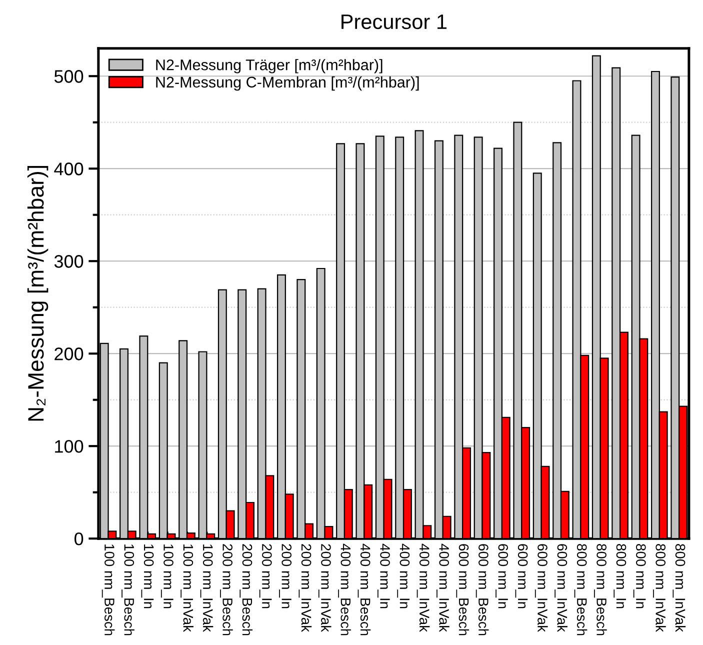  What do you see at coordinates (69, 169) in the screenshot?
I see `y-tick-label: 400` at bounding box center [69, 169].